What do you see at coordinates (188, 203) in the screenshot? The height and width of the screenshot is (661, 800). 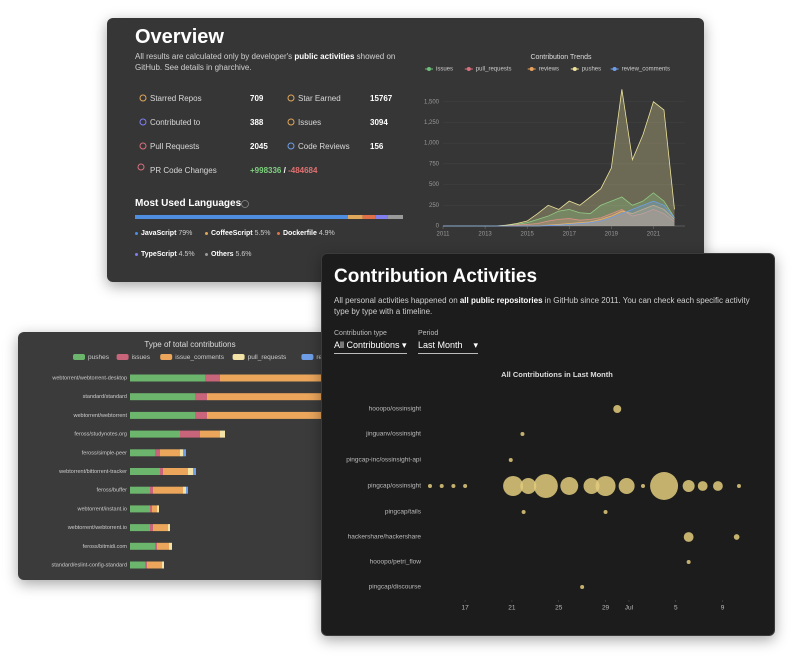 I see `languages-title: Most Used Languages` at bounding box center [188, 203].